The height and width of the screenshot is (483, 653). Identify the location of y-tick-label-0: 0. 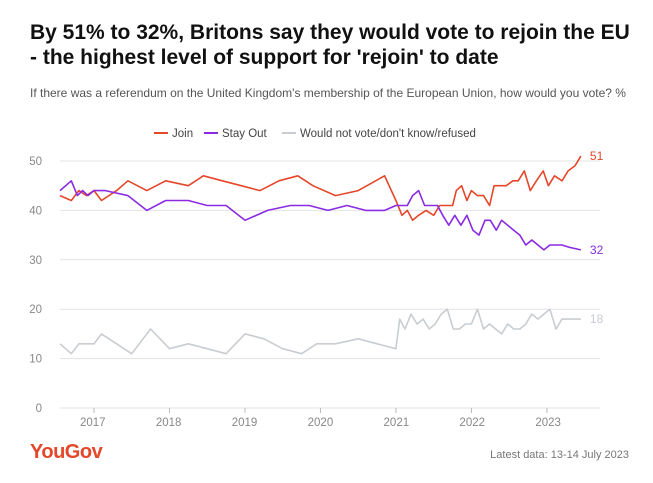
(39, 409).